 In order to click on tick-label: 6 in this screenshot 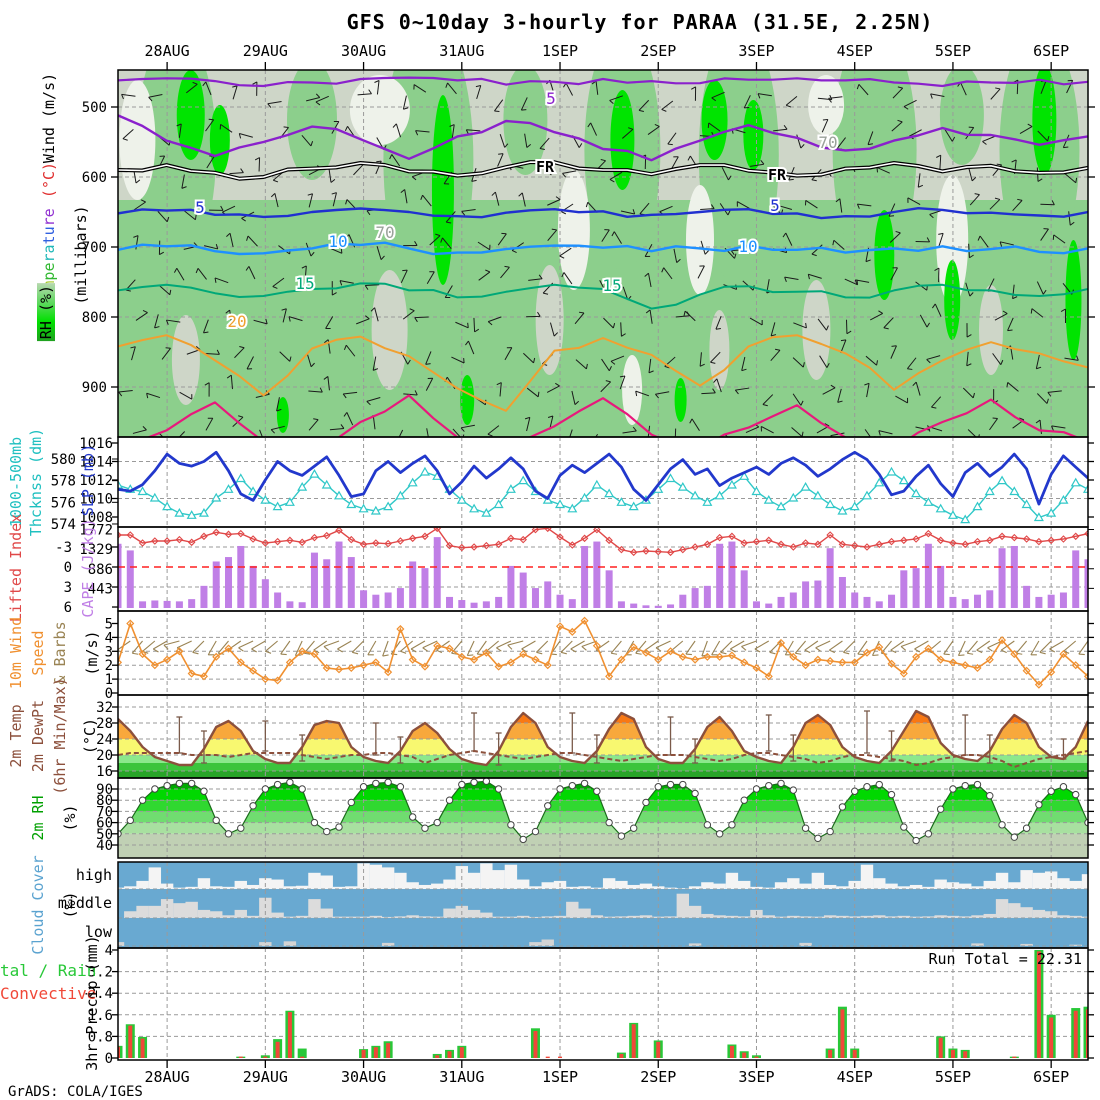, I will do `click(68, 608)`.